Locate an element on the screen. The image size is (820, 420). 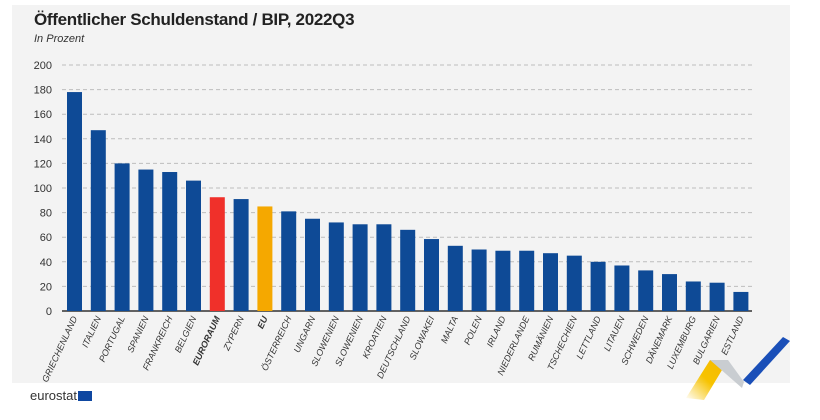
eu-flag-icon is located at coordinates (84, 395).